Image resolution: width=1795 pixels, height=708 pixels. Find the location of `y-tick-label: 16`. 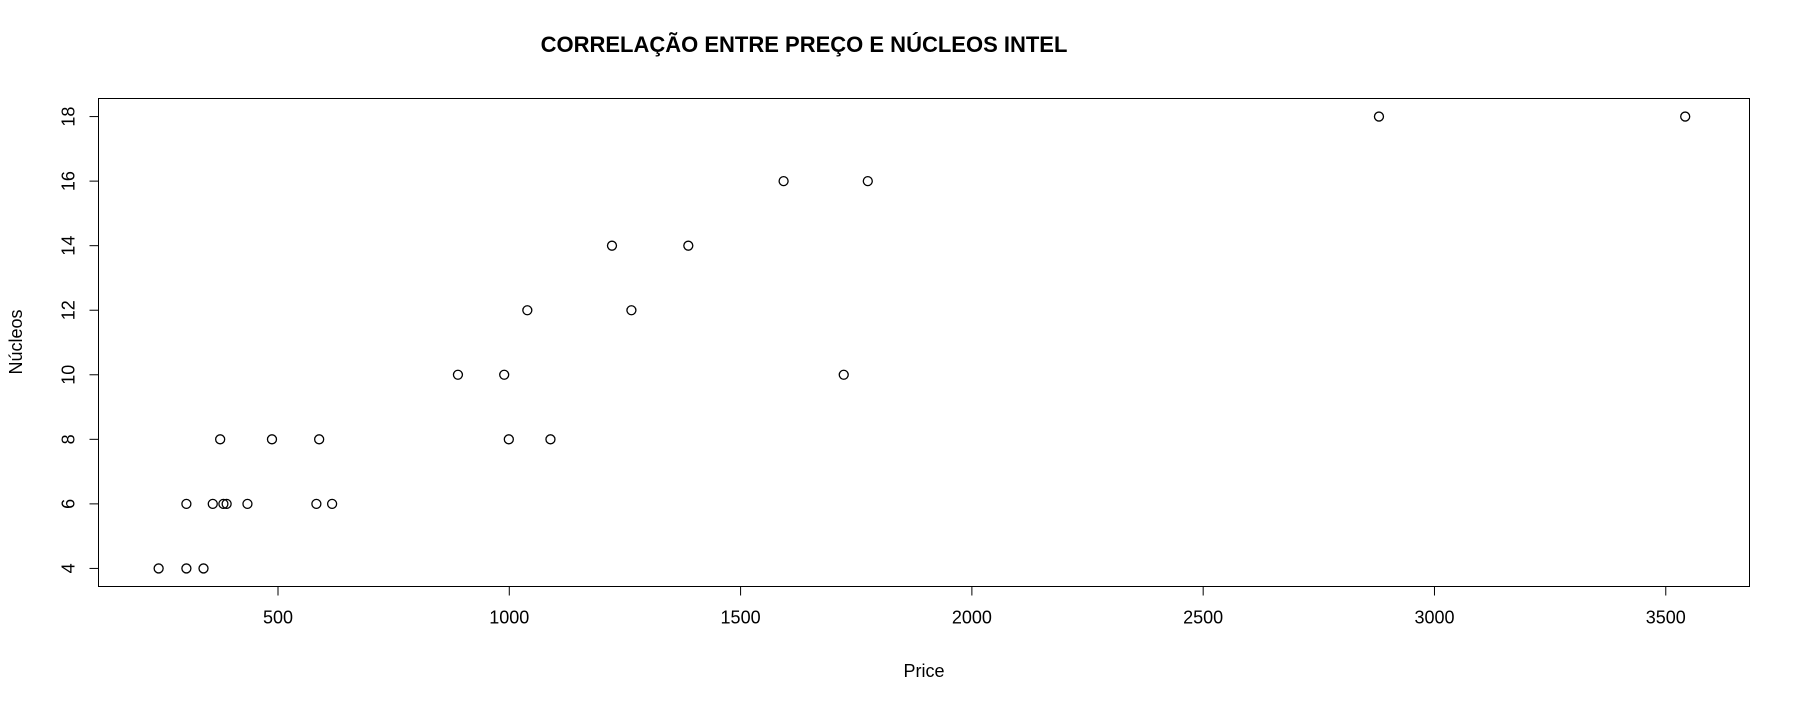

y-tick-label: 16 is located at coordinates (69, 181).